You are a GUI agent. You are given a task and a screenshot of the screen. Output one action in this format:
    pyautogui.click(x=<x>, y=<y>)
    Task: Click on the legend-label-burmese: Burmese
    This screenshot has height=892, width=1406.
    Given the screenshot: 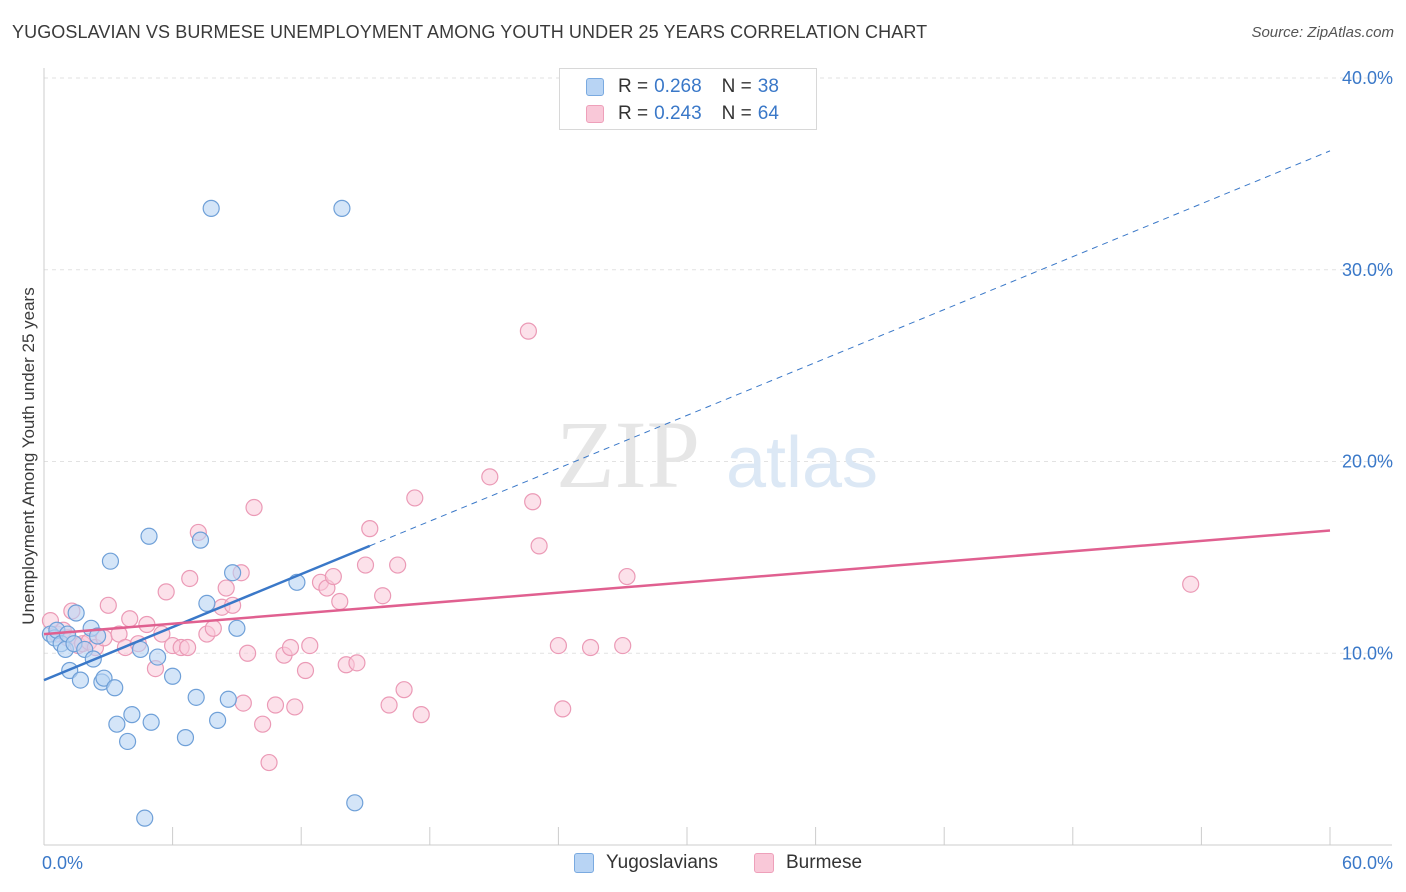 What is the action you would take?
    pyautogui.click(x=824, y=862)
    